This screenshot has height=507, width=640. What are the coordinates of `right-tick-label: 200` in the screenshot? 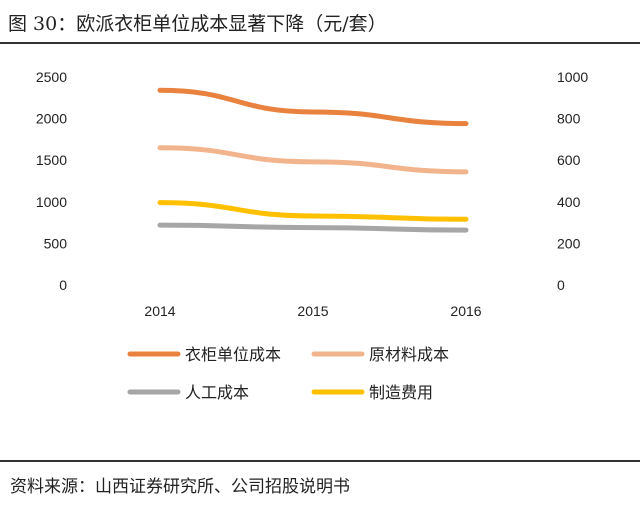 It's located at (569, 243).